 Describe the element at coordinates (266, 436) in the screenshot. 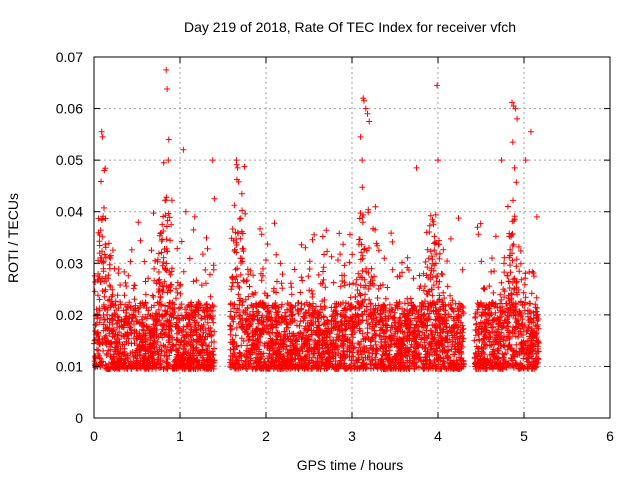

I see `x-tick-label: 2` at that location.